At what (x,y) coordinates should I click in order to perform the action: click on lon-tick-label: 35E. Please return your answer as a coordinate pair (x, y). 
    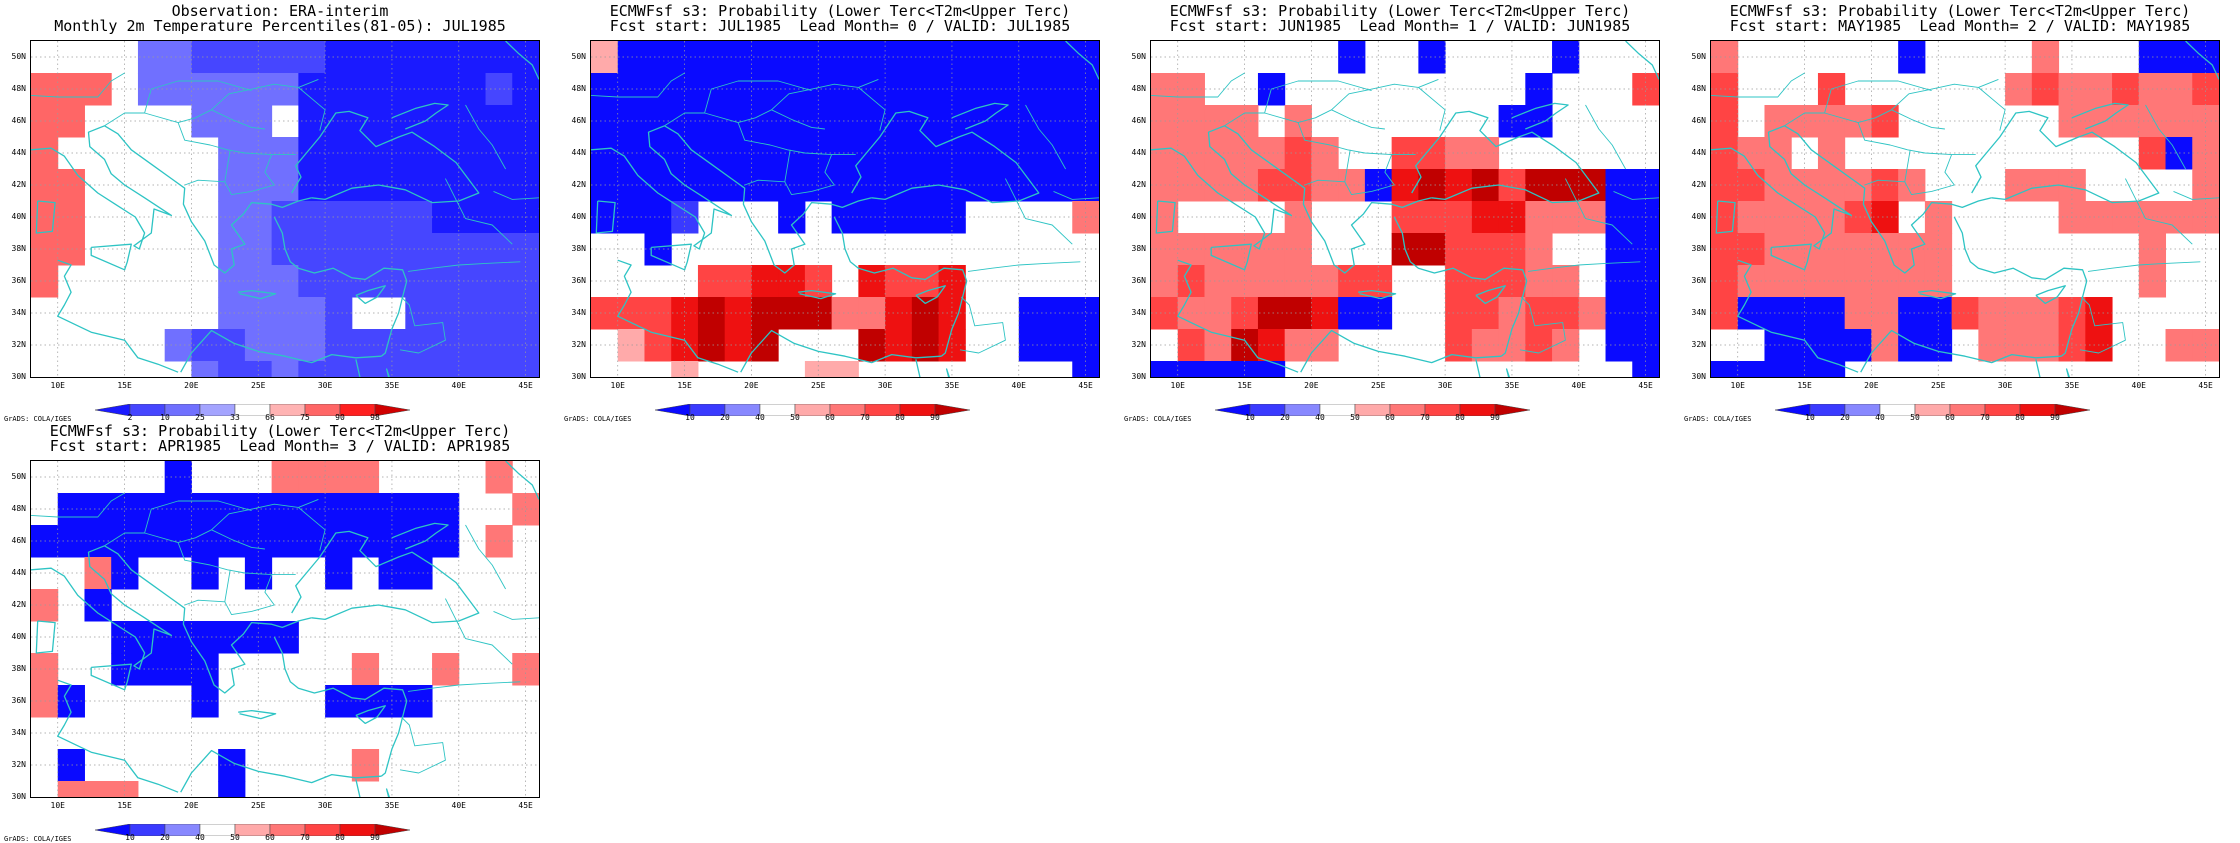
    Looking at the image, I should click on (1512, 385).